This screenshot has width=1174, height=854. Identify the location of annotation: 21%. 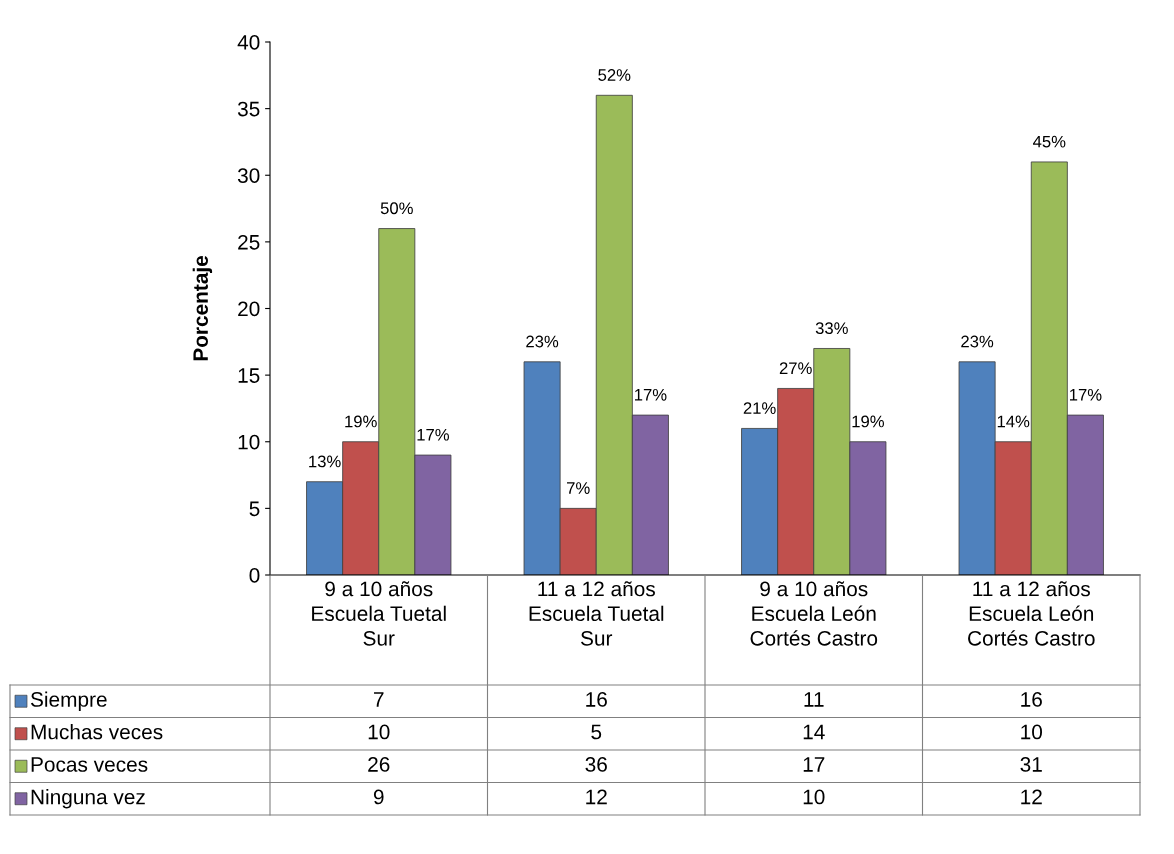
(759, 408).